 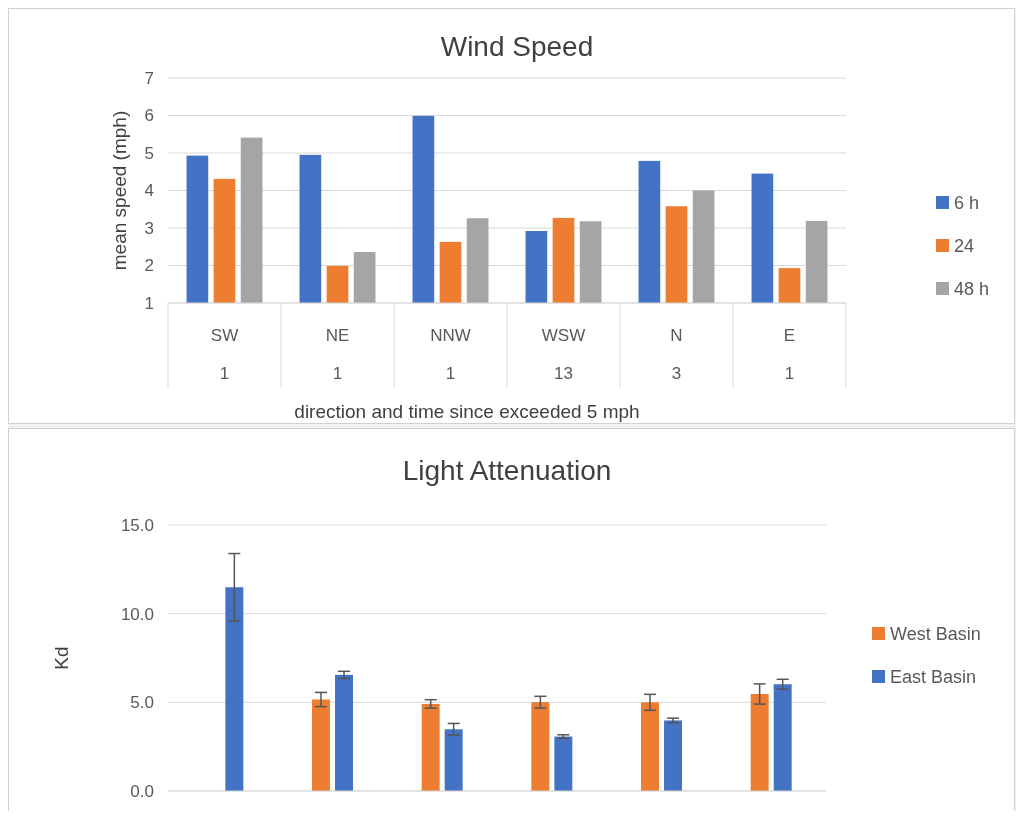 I want to click on legend-label: West Basin, so click(x=935, y=634).